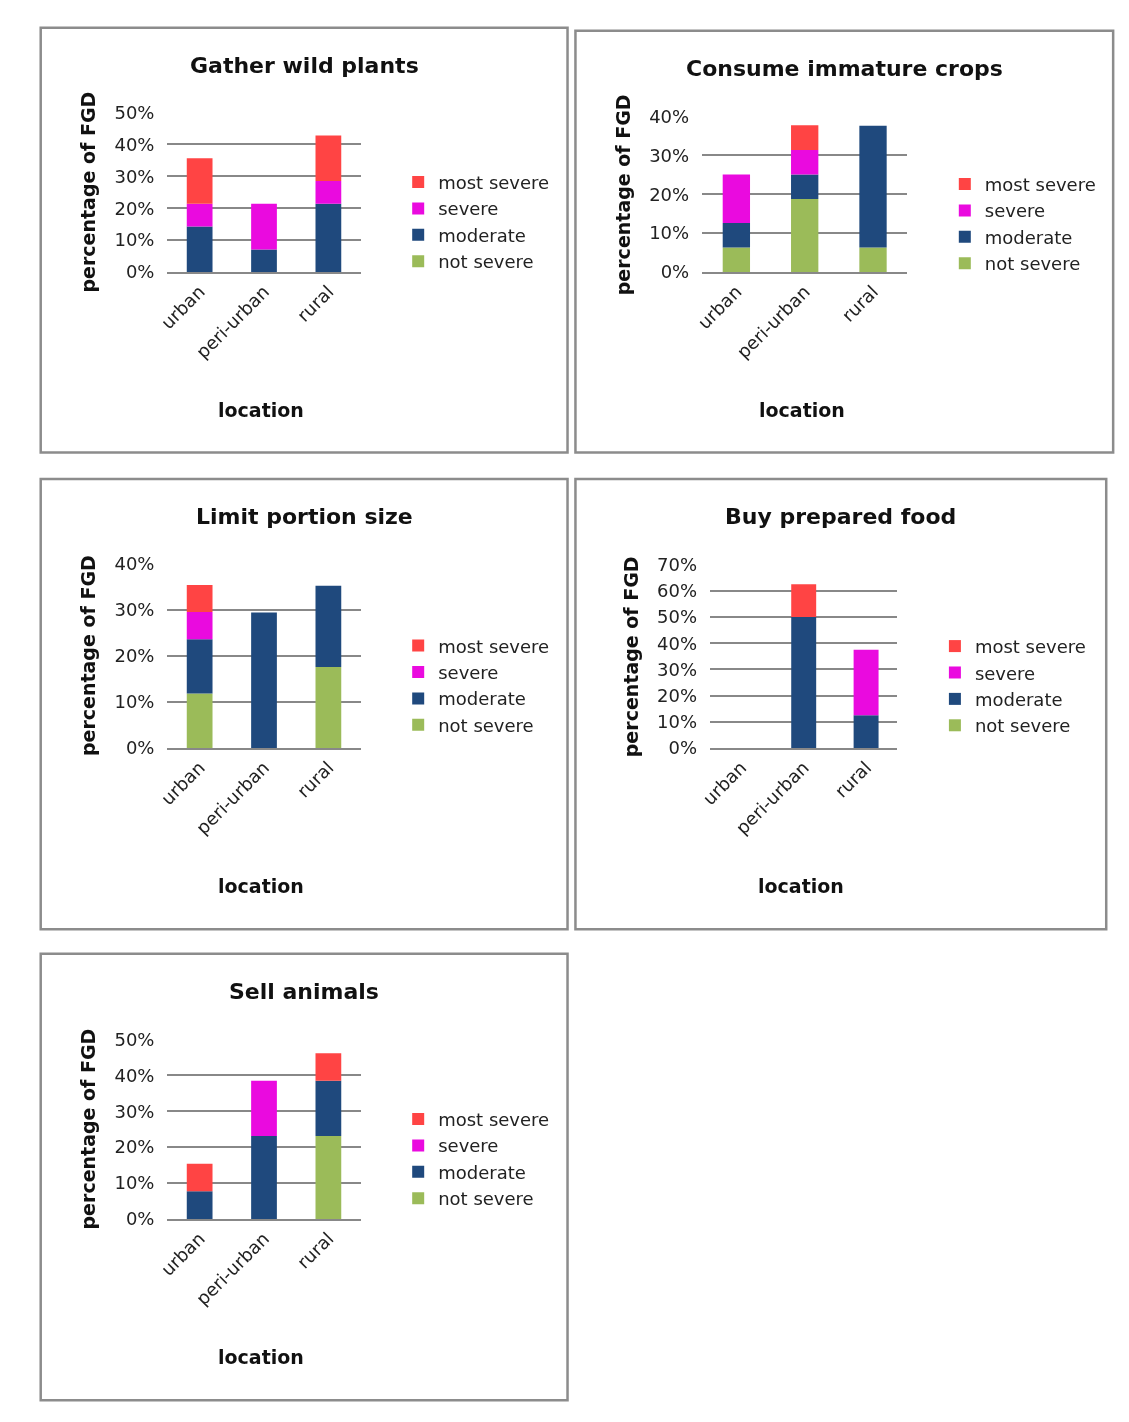 The image size is (1129, 1422). I want to click on y-tick-label: 70%, so click(677, 564).